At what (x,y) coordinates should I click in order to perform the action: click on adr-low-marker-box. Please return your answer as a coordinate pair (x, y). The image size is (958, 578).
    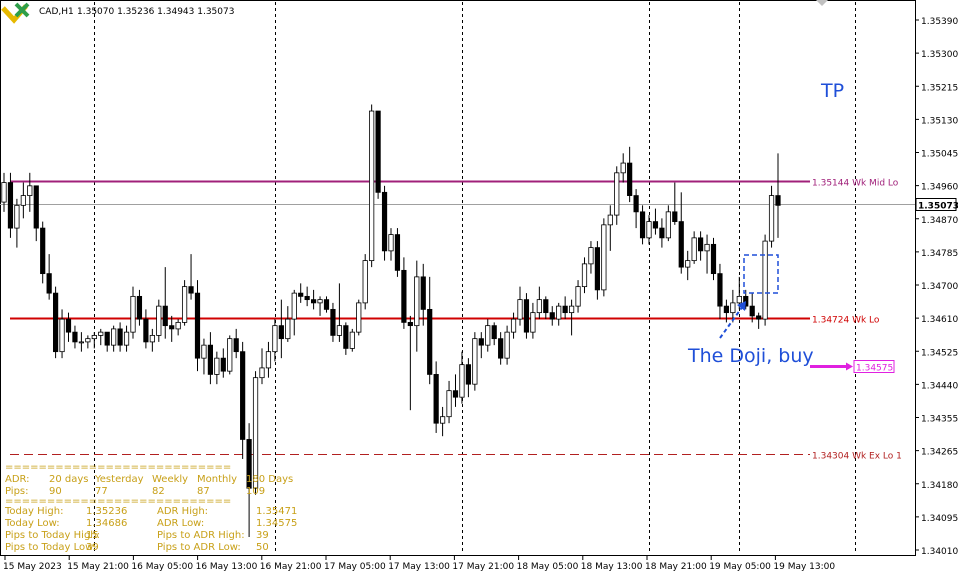
    Looking at the image, I should click on (874, 366).